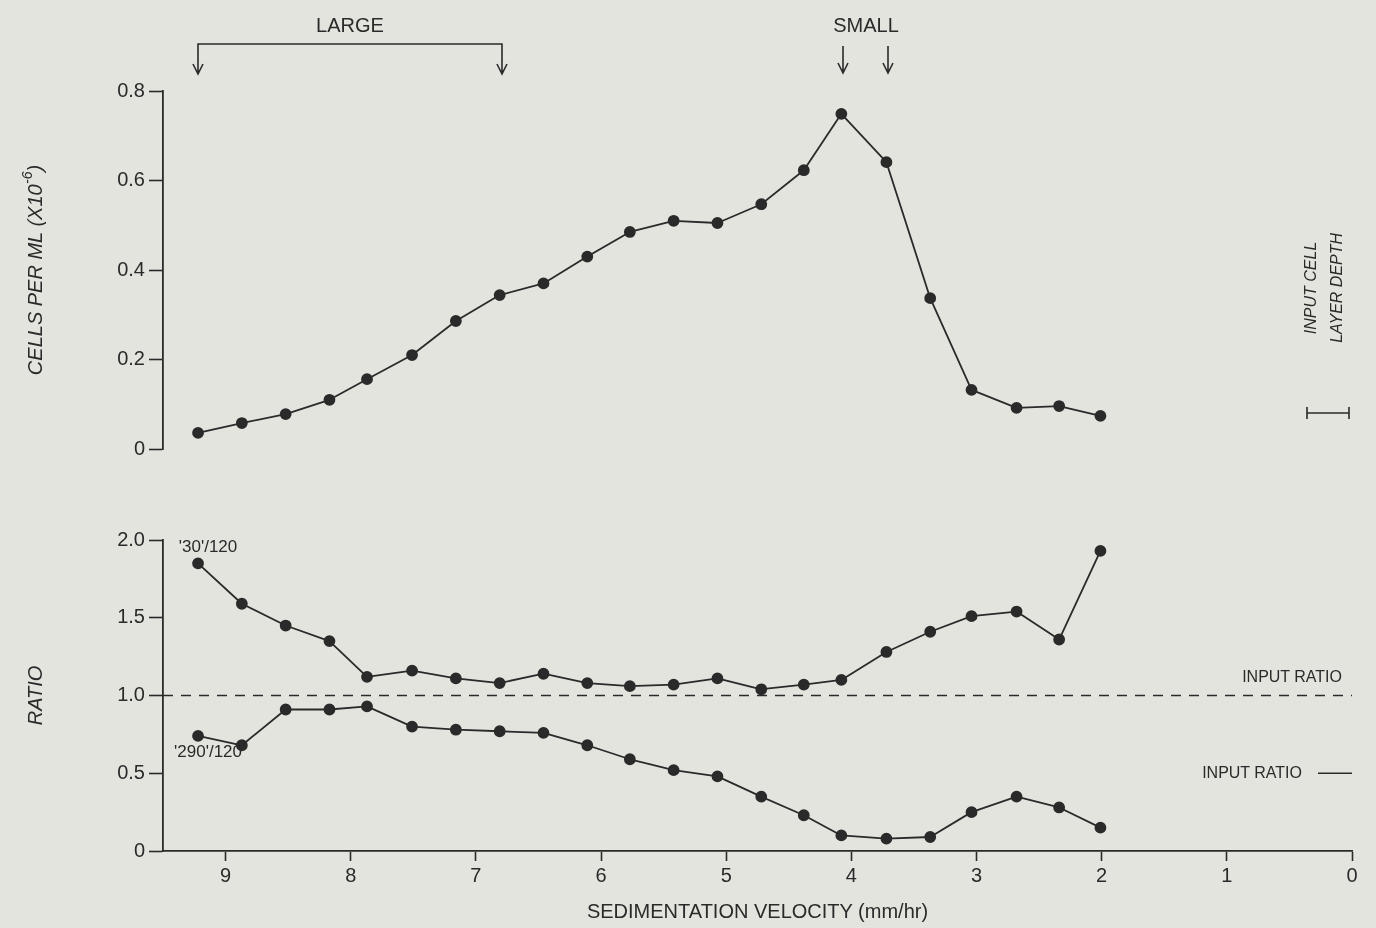 This screenshot has width=1376, height=928. Describe the element at coordinates (208, 546) in the screenshot. I see `series-label: '30'/120` at that location.